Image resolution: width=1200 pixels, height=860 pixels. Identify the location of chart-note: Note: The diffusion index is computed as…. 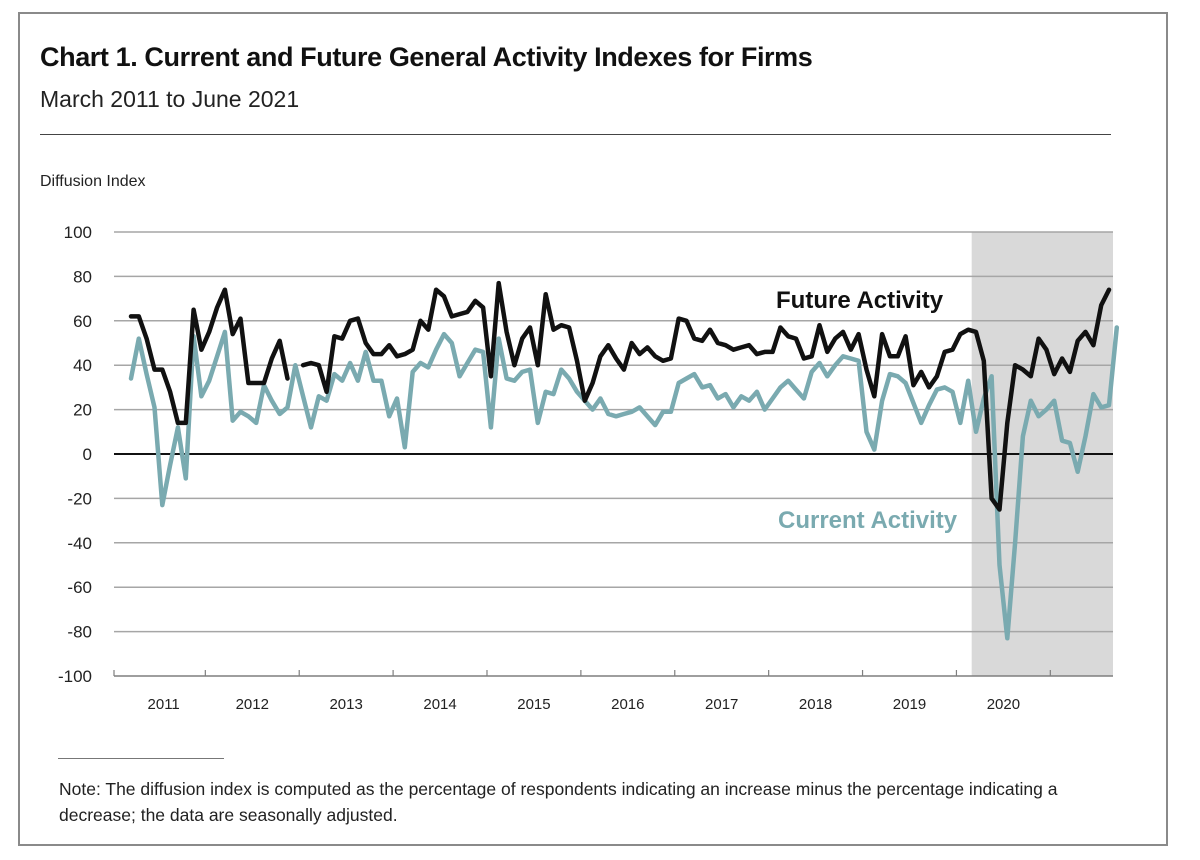
(558, 802).